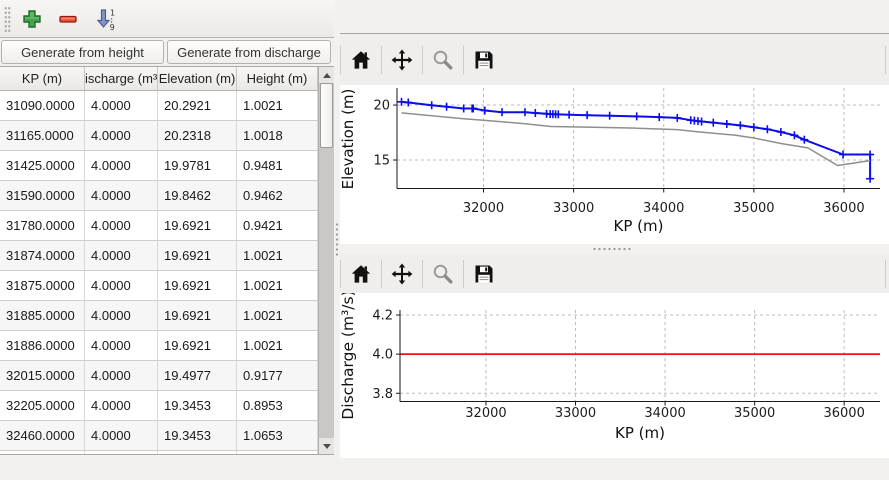  I want to click on table-row: 31874.0000 4.0000 19.6921 1.0021, so click(167, 256).